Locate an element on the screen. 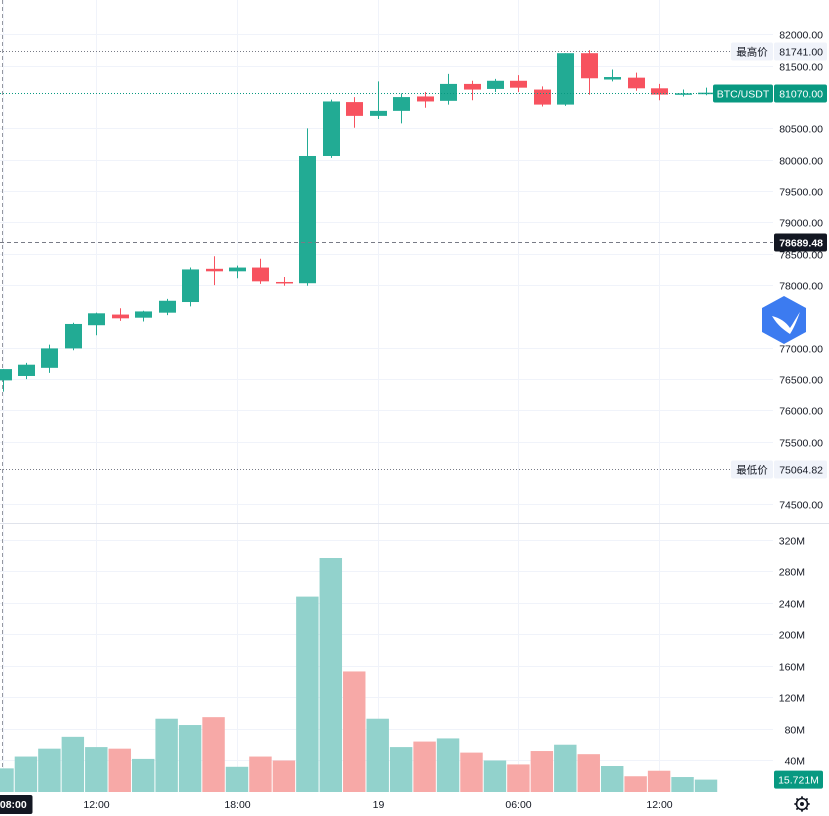 Image resolution: width=829 pixels, height=816 pixels. last-price-label-badge is located at coordinates (743, 93).